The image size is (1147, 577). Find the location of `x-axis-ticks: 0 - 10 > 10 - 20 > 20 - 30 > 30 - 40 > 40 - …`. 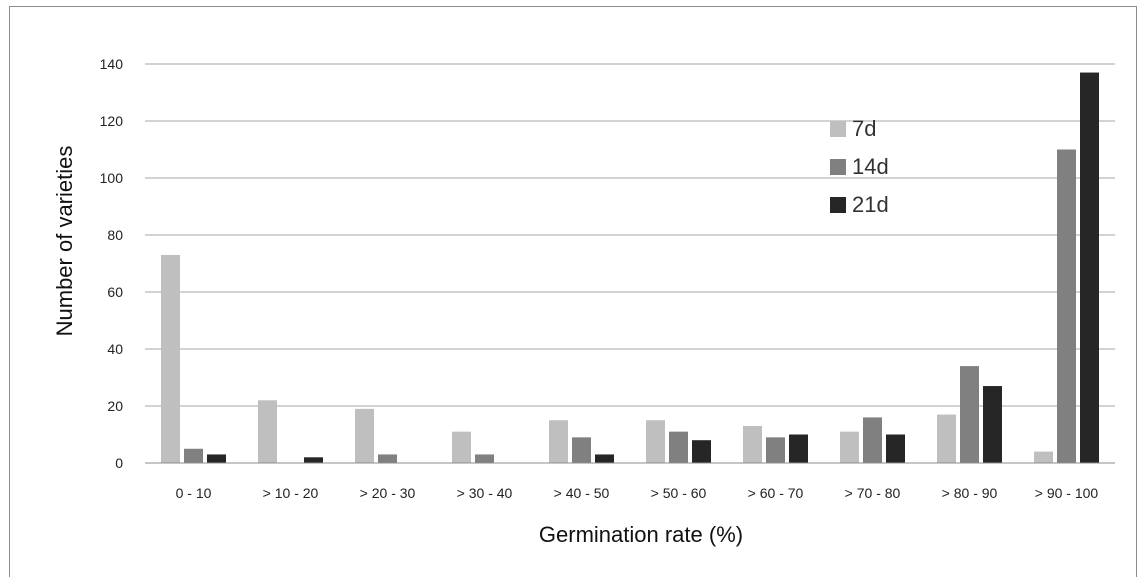

x-axis-ticks: 0 - 10 > 10 - 20 > 20 - 30 > 30 - 40 > 40 - … is located at coordinates (637, 493).